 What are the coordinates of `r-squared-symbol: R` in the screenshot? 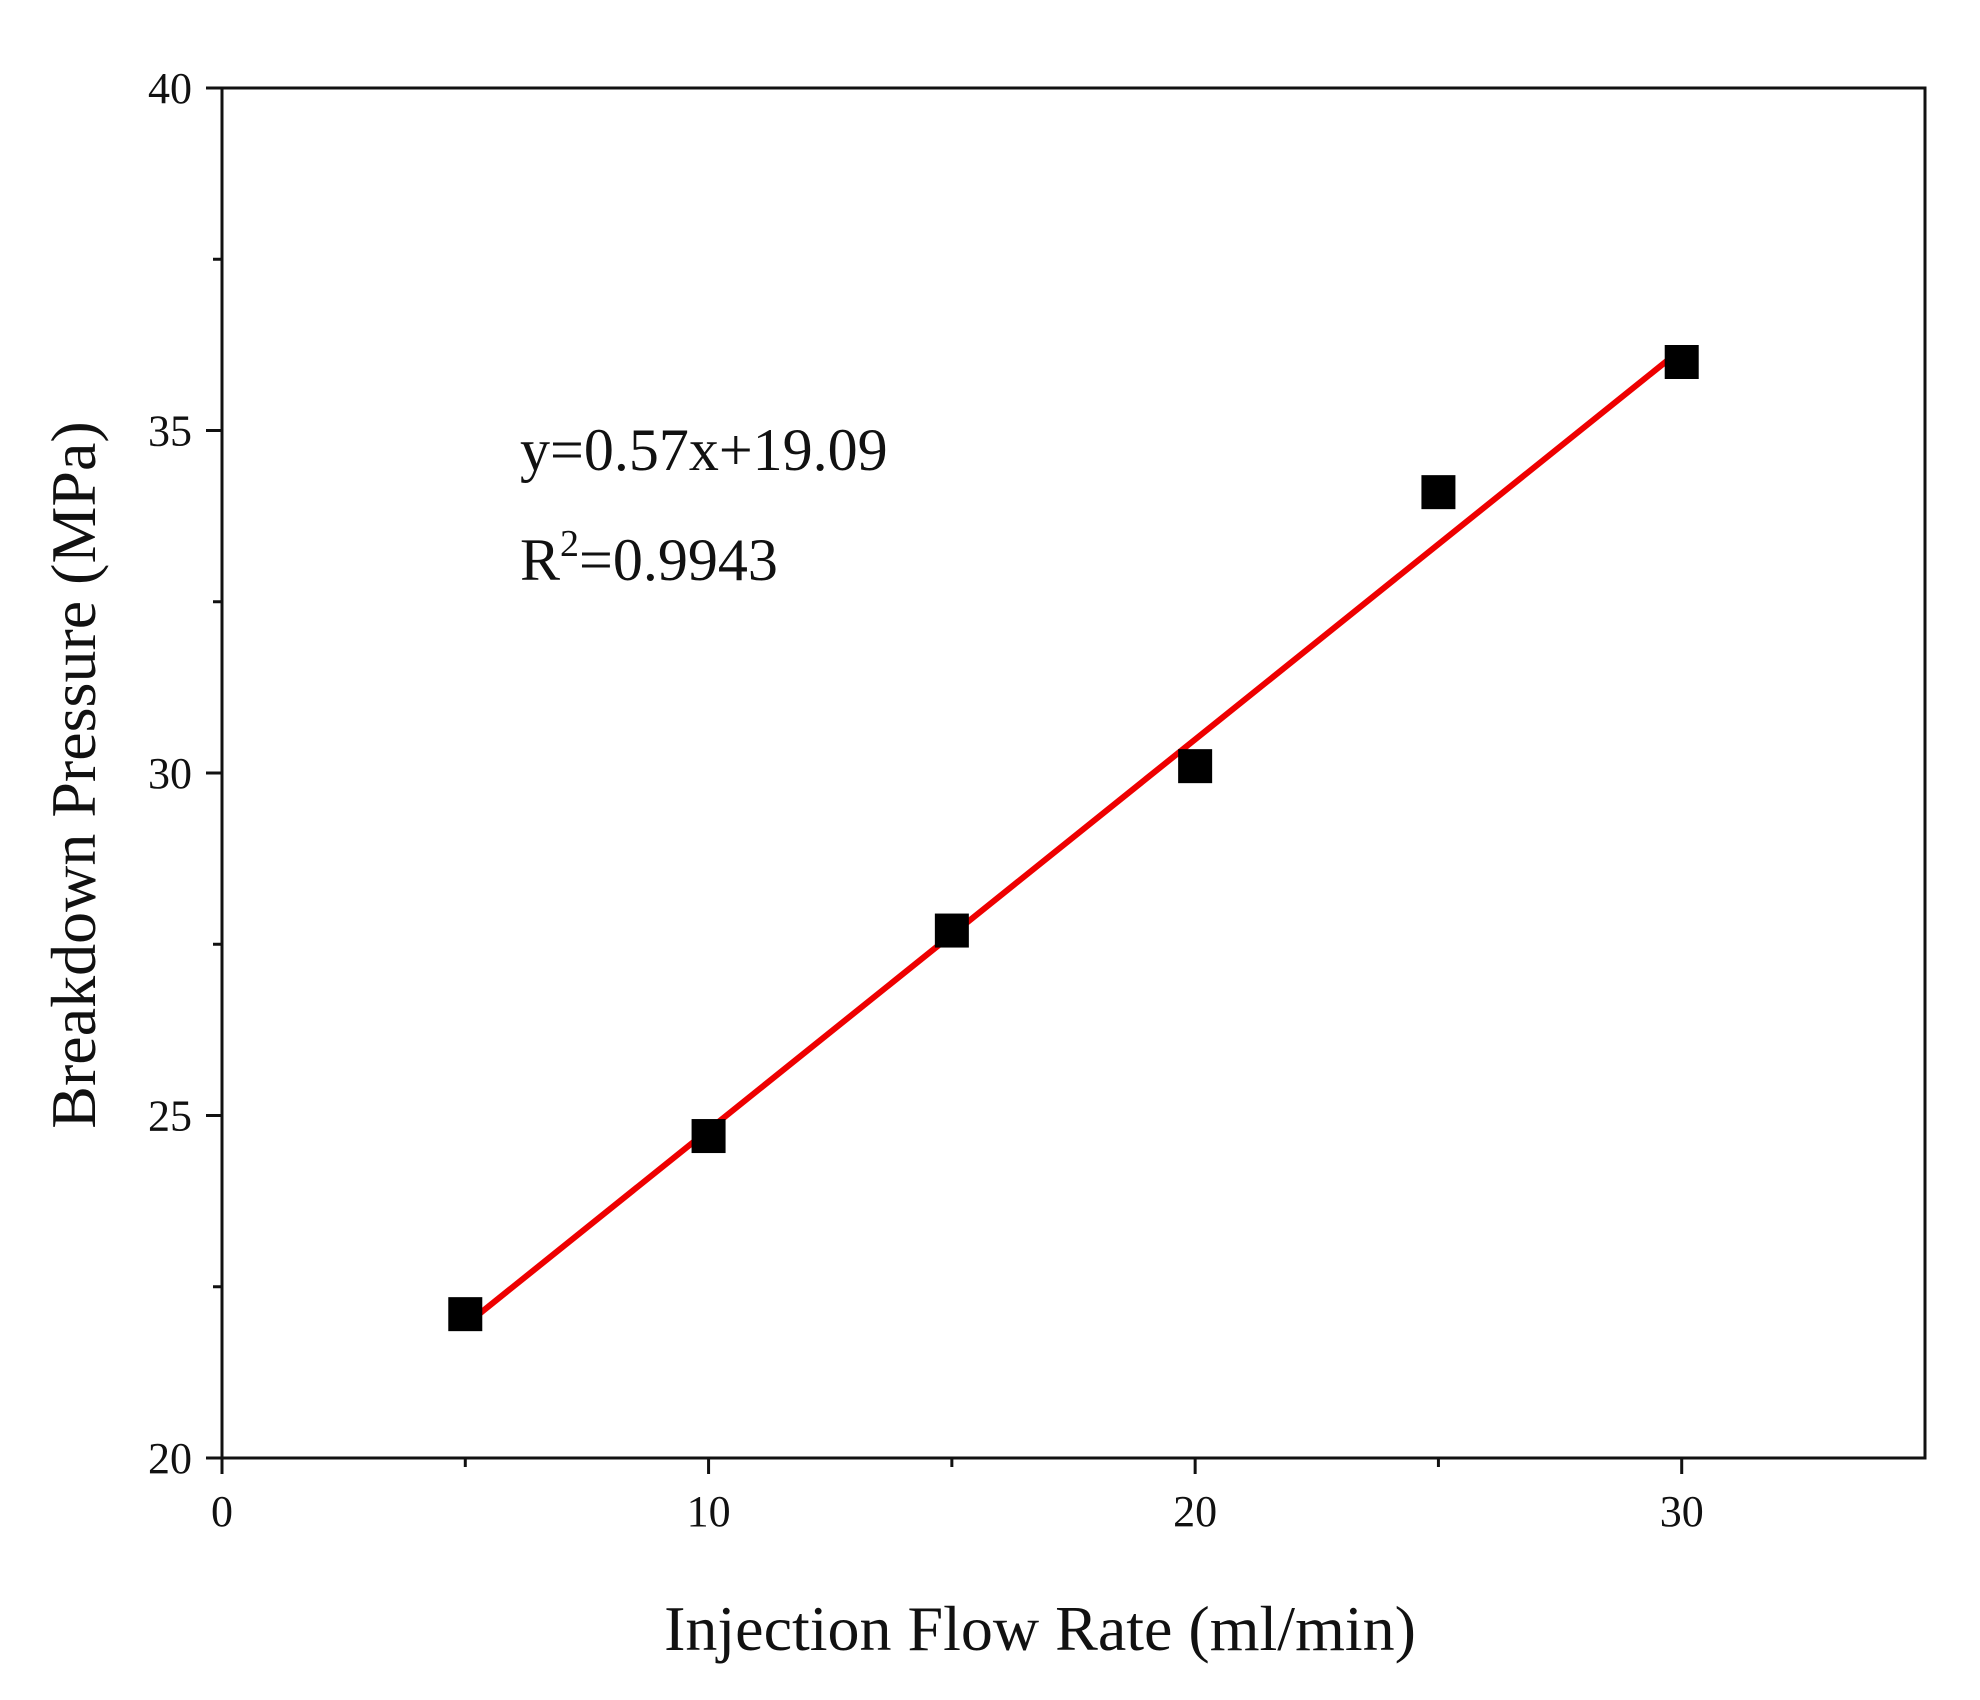 It's located at (540, 560).